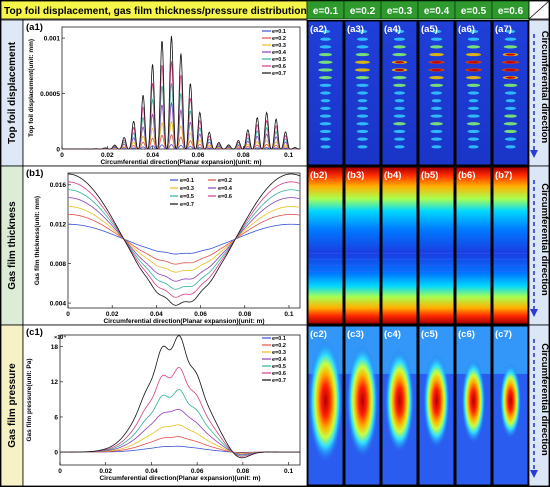  What do you see at coordinates (510, 405) in the screenshot?
I see `contour-image: (c7)` at bounding box center [510, 405].